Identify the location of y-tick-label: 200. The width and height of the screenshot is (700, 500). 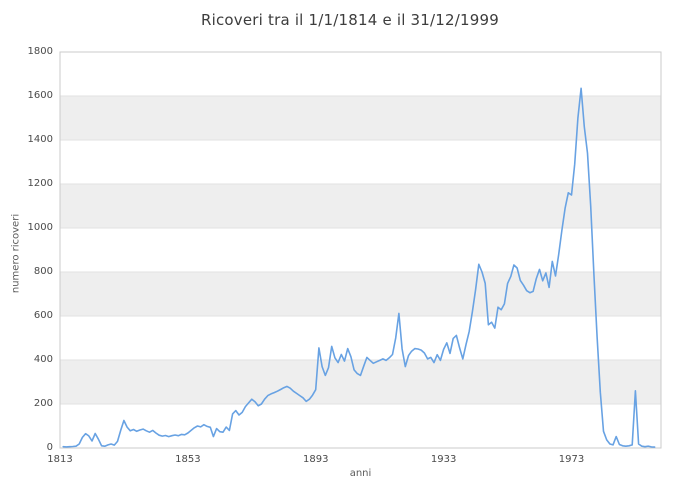
(43, 403).